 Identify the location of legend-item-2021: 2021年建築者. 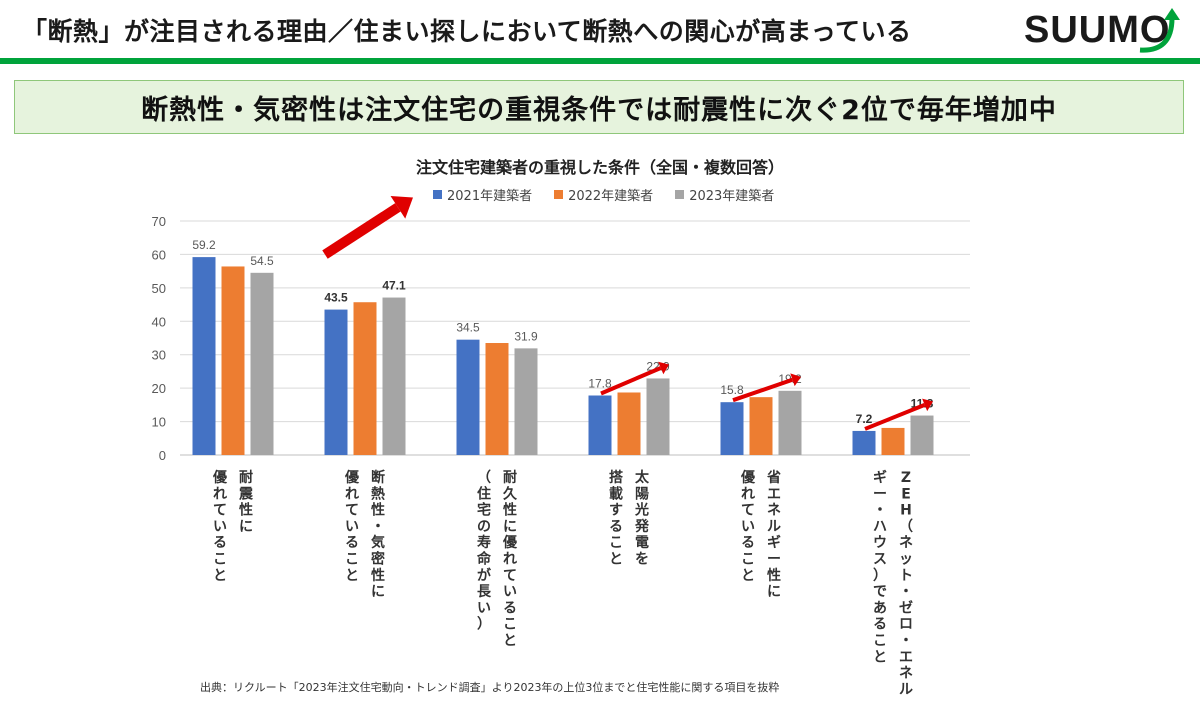
(482, 194).